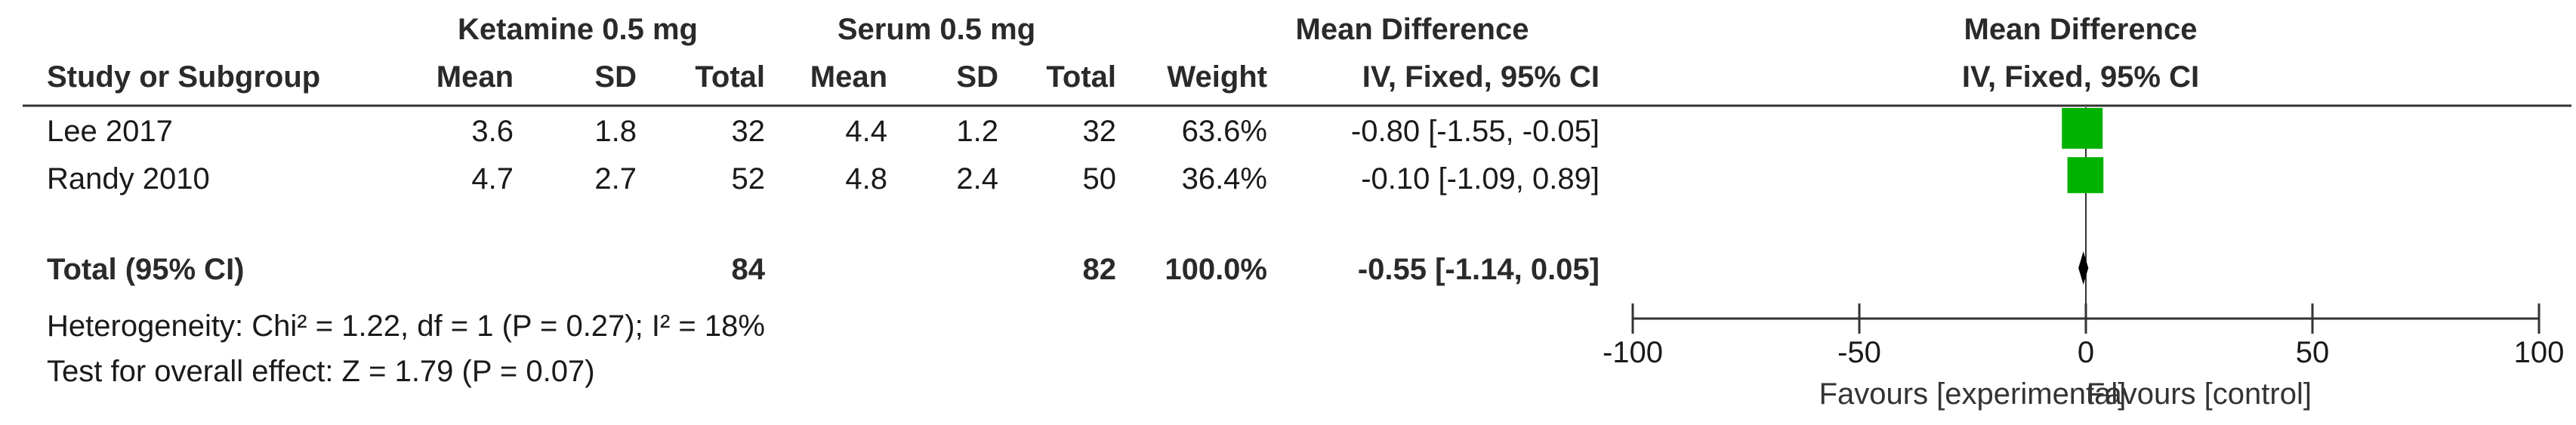 Image resolution: width=2576 pixels, height=425 pixels. What do you see at coordinates (1481, 77) in the screenshot?
I see `md-column-header: IV, Fixed, 95% CI` at bounding box center [1481, 77].